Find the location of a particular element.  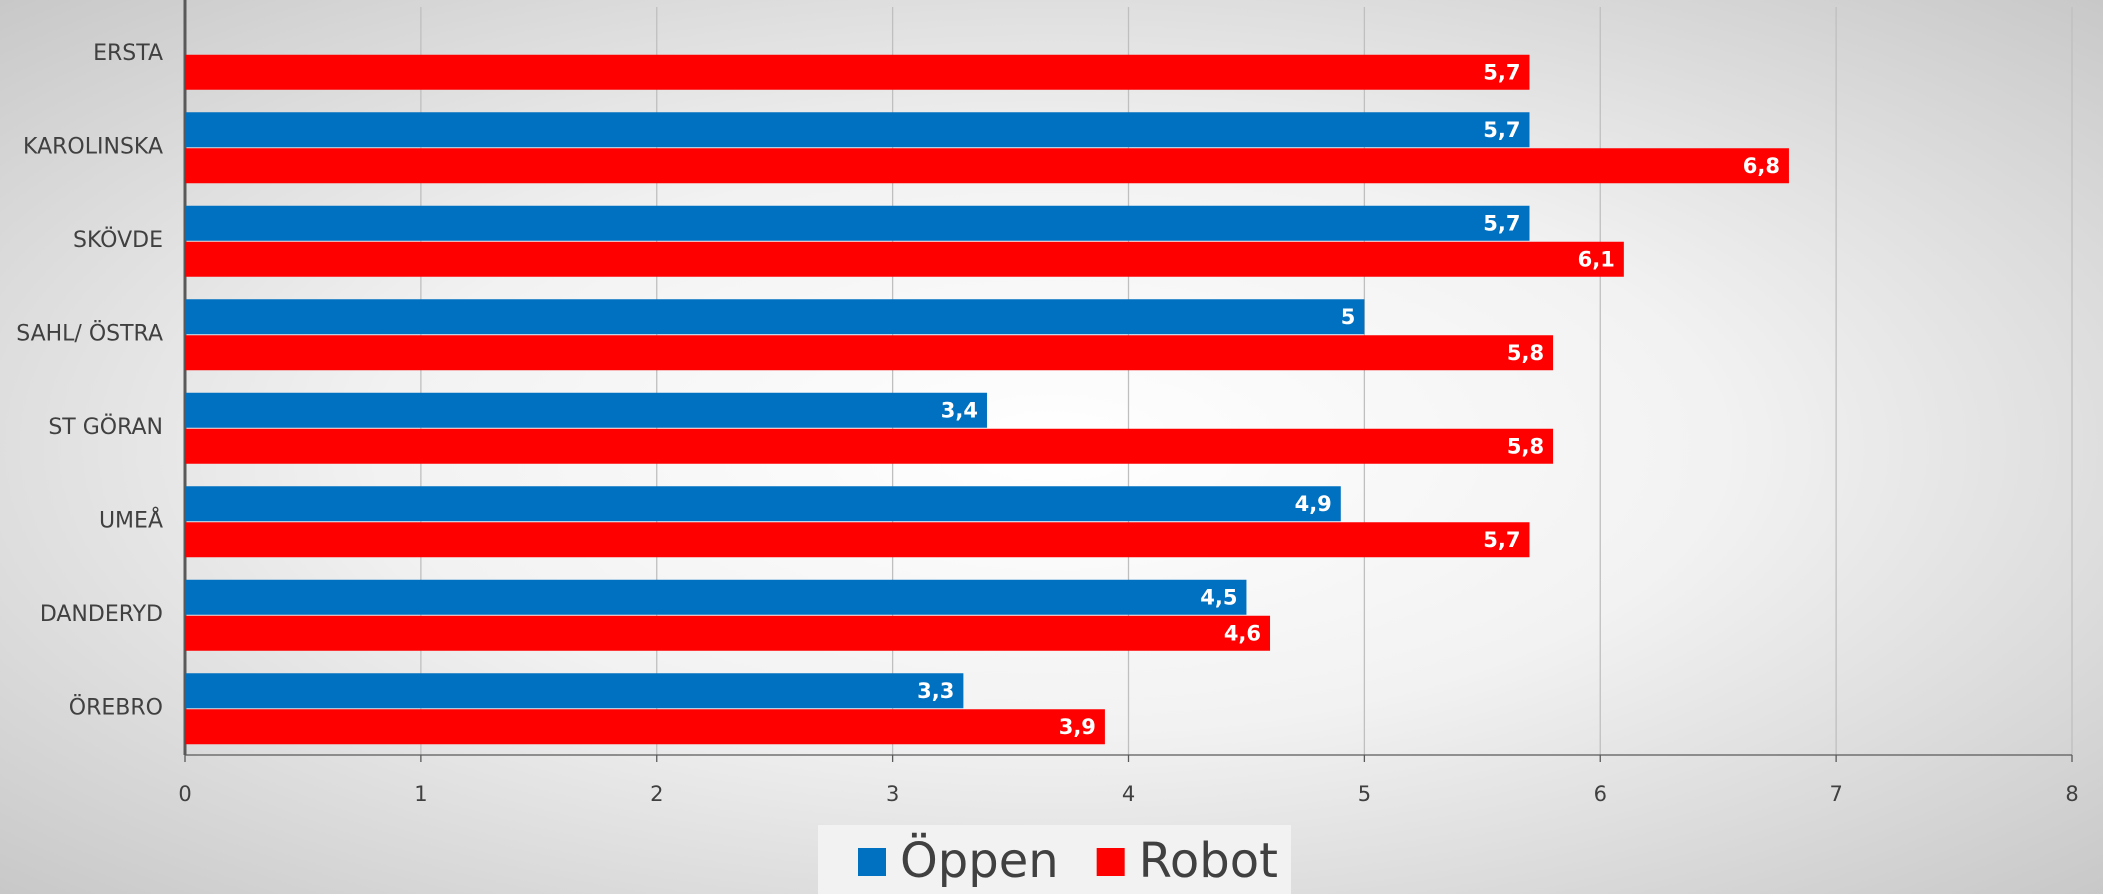

value-label: 6,8 is located at coordinates (1761, 166).